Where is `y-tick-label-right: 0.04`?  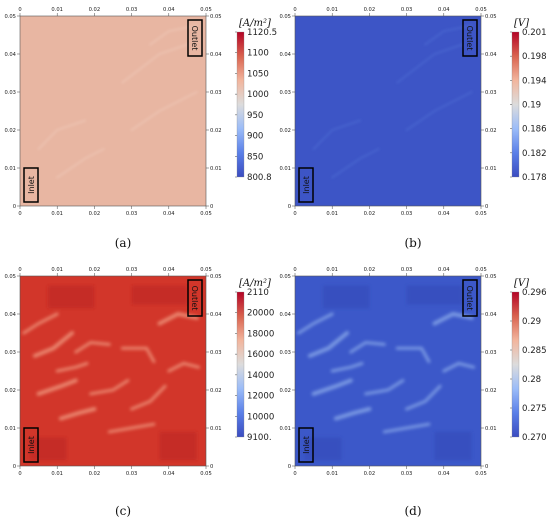
y-tick-label-right: 0.04 is located at coordinates (491, 55).